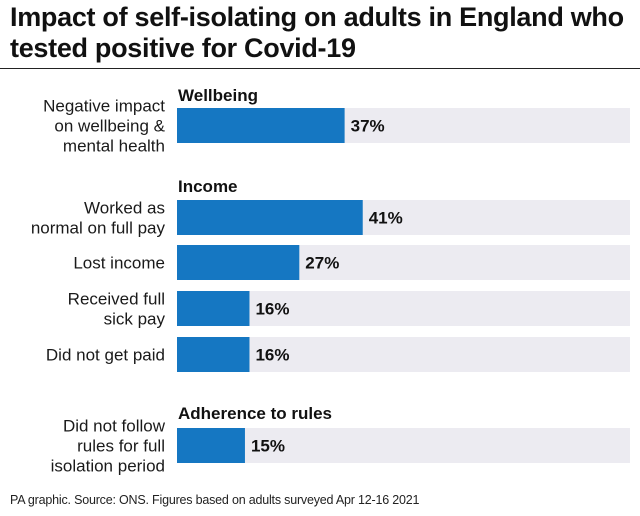  I want to click on value-label: 37%, so click(368, 126).